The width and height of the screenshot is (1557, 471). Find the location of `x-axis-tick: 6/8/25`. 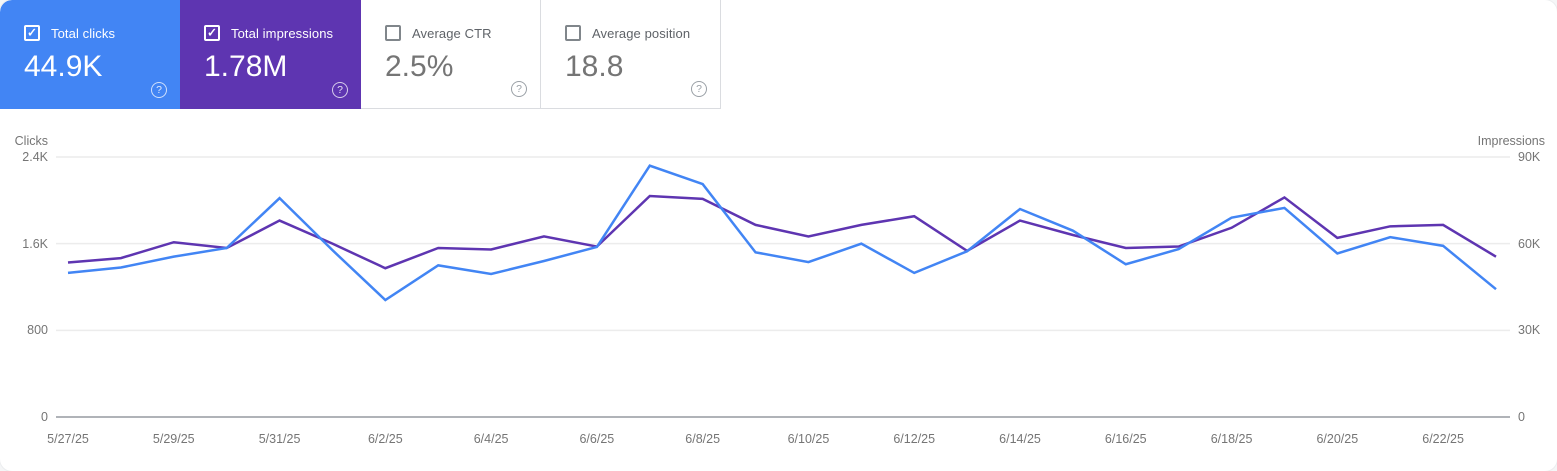

x-axis-tick: 6/8/25 is located at coordinates (703, 439).